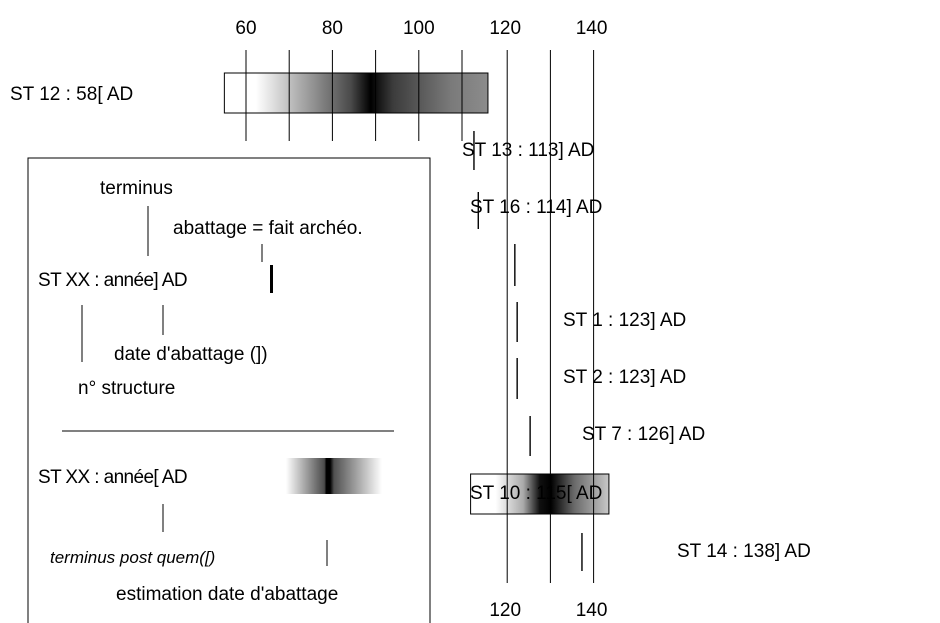 The width and height of the screenshot is (940, 623). What do you see at coordinates (624, 320) in the screenshot?
I see `sample-label-st1: ST 1 : 123] AD` at bounding box center [624, 320].